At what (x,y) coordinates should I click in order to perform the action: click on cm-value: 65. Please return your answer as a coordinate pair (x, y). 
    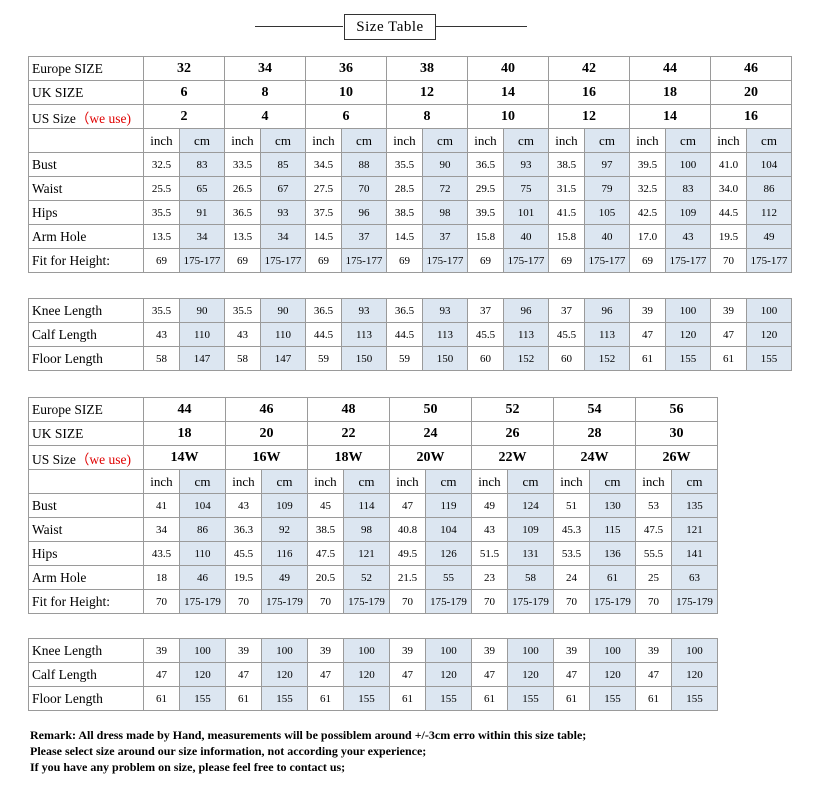
    Looking at the image, I should click on (202, 188).